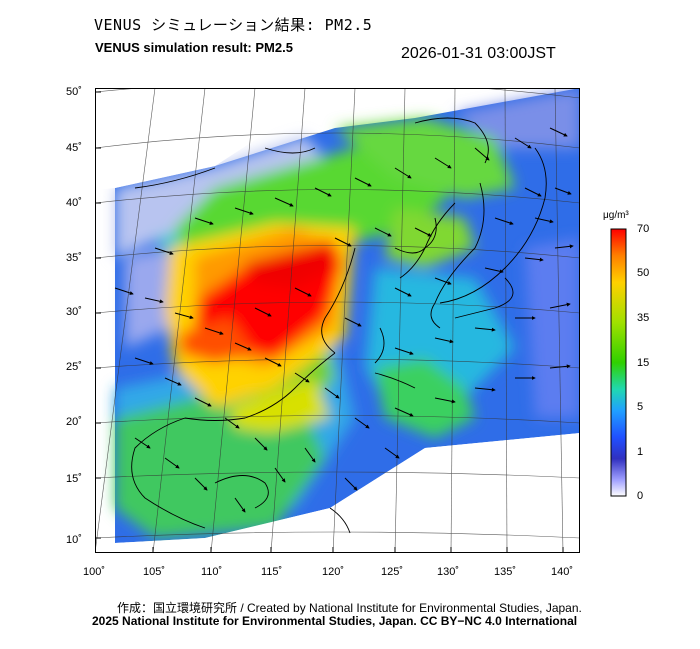  Describe the element at coordinates (640, 452) in the screenshot. I see `colorbar-tick: 1` at that location.